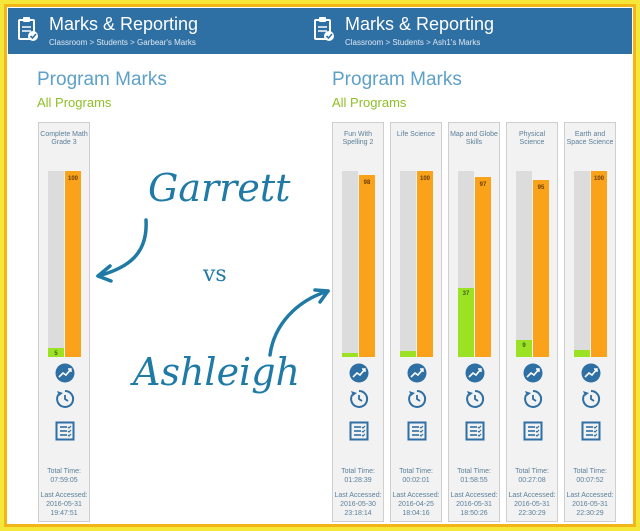  What do you see at coordinates (215, 274) in the screenshot?
I see `versus-label: vs` at bounding box center [215, 274].